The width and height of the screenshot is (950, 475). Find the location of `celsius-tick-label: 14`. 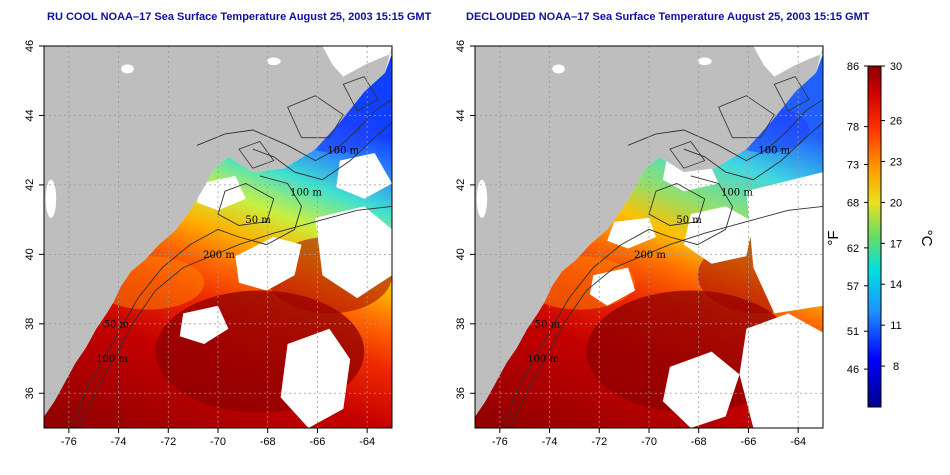

celsius-tick-label: 14 is located at coordinates (896, 285).